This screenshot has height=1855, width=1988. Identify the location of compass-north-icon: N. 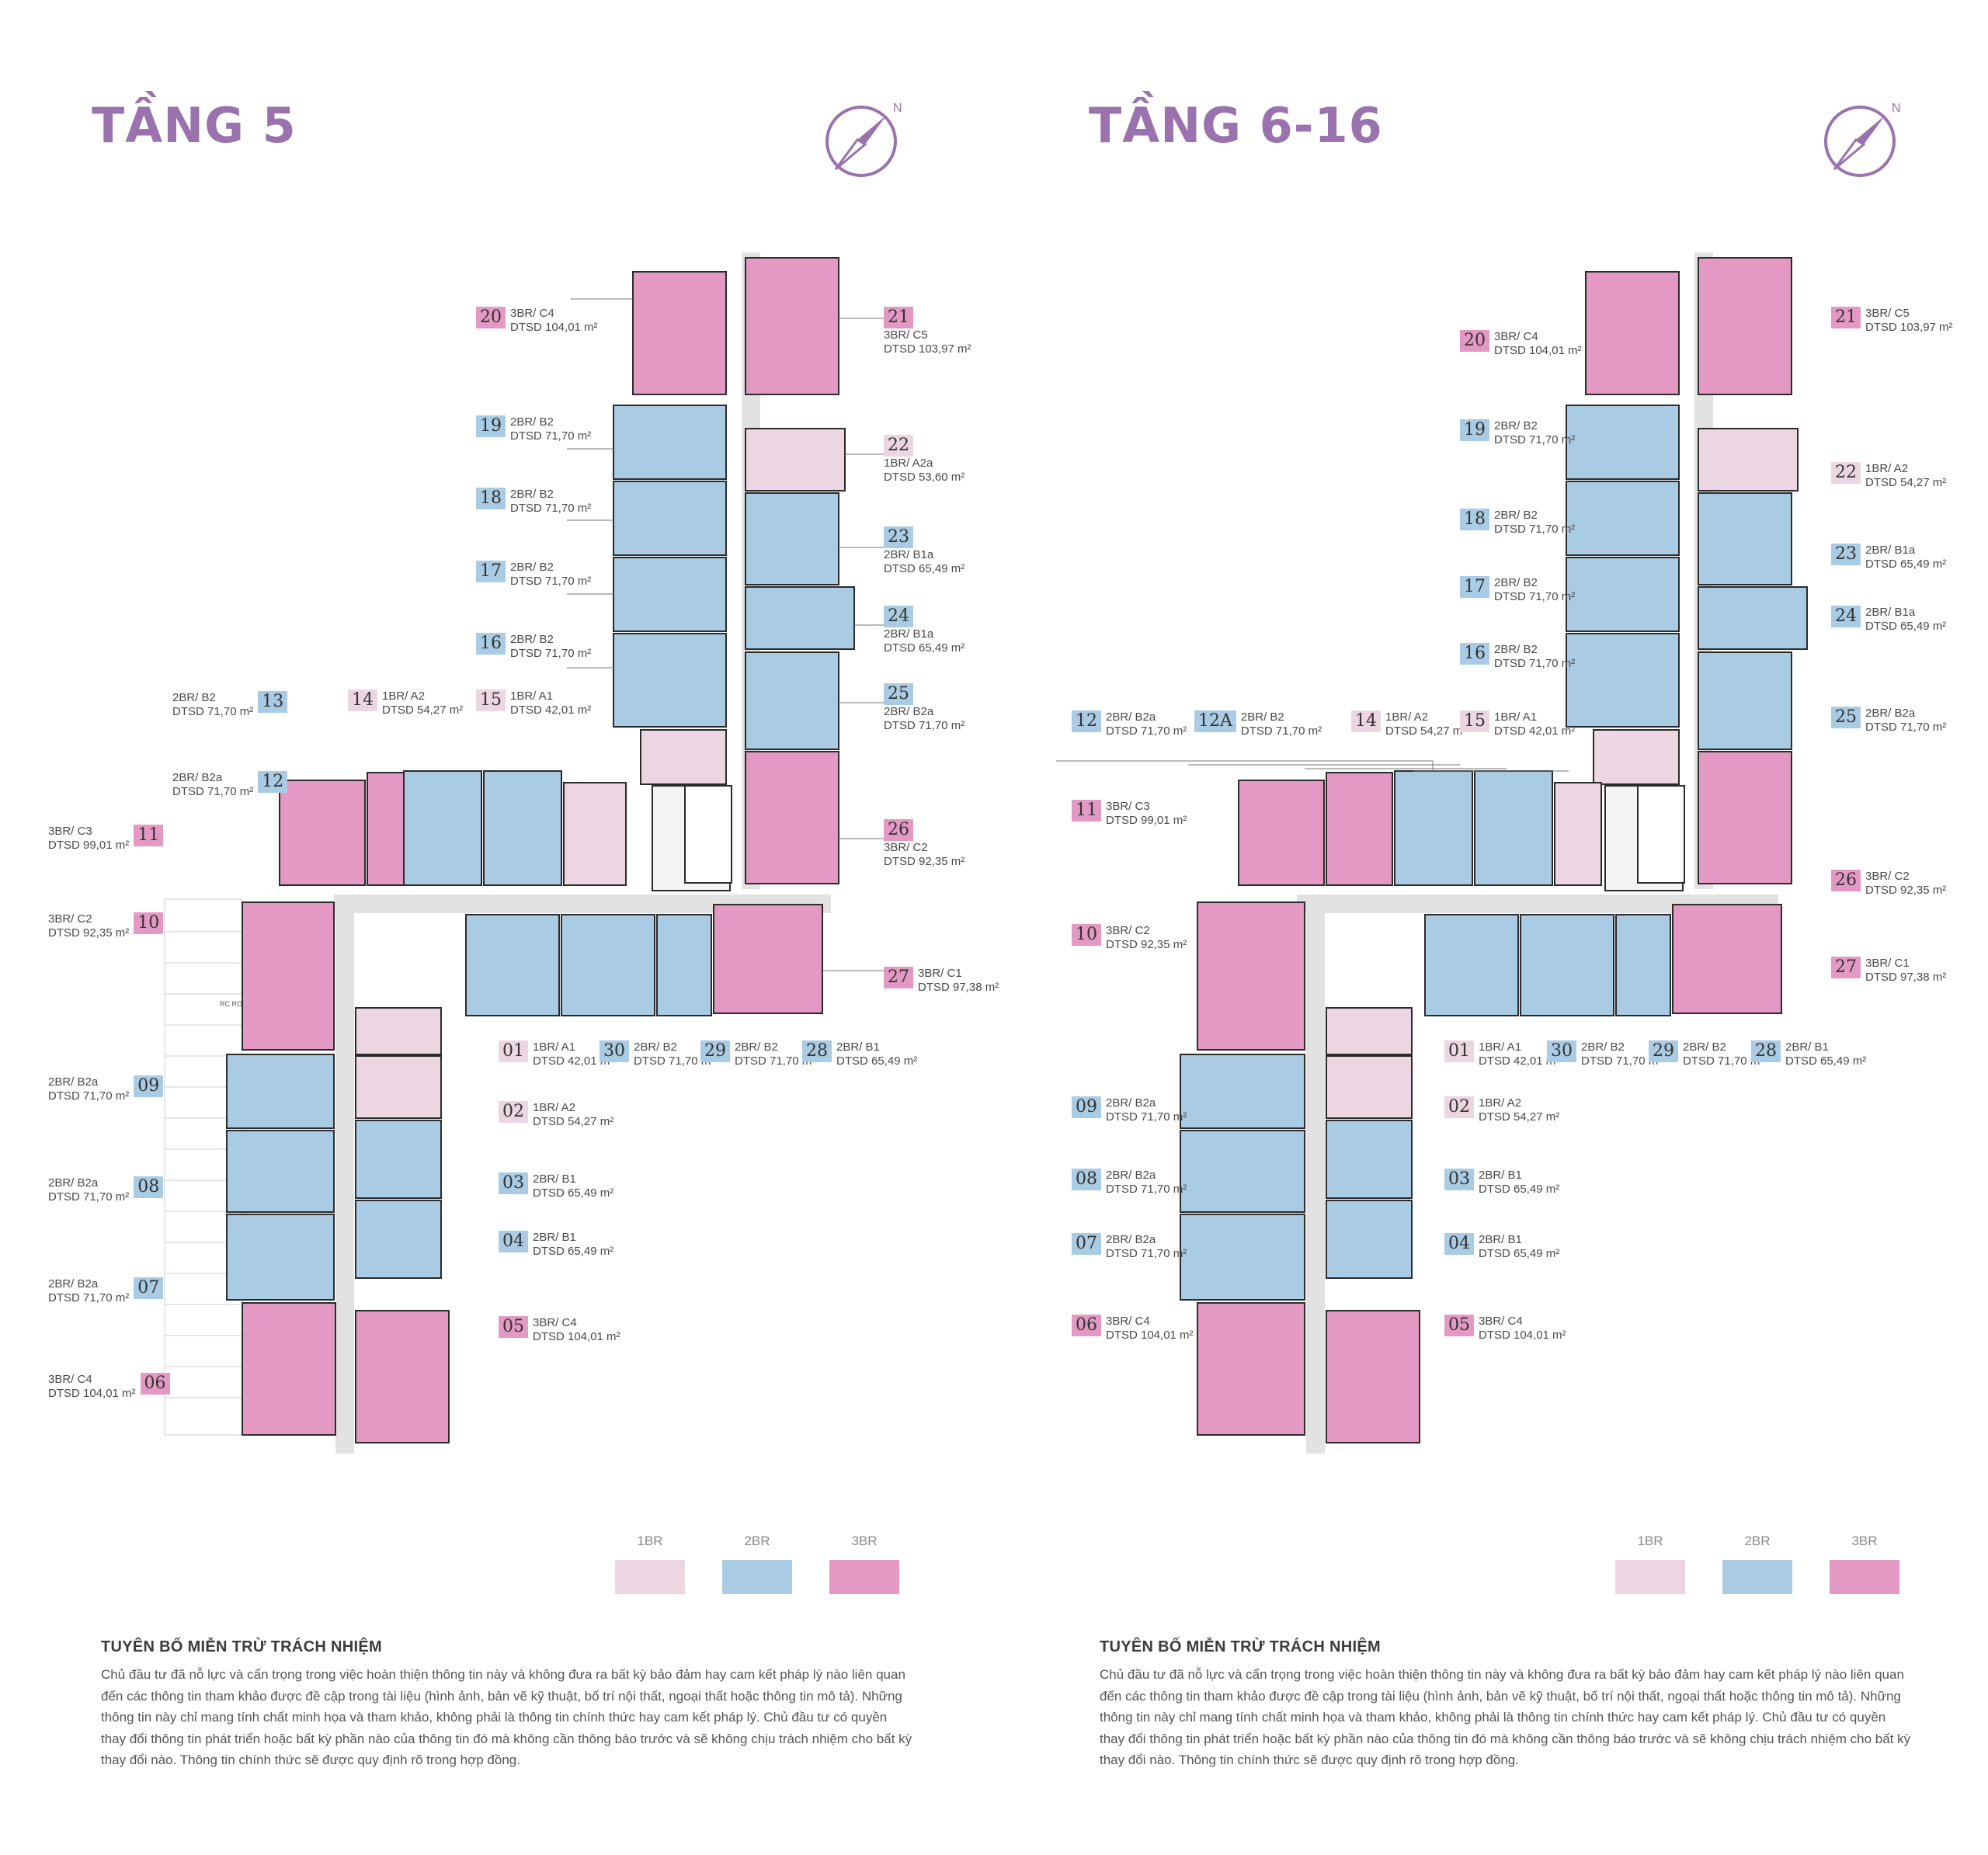
(1862, 140).